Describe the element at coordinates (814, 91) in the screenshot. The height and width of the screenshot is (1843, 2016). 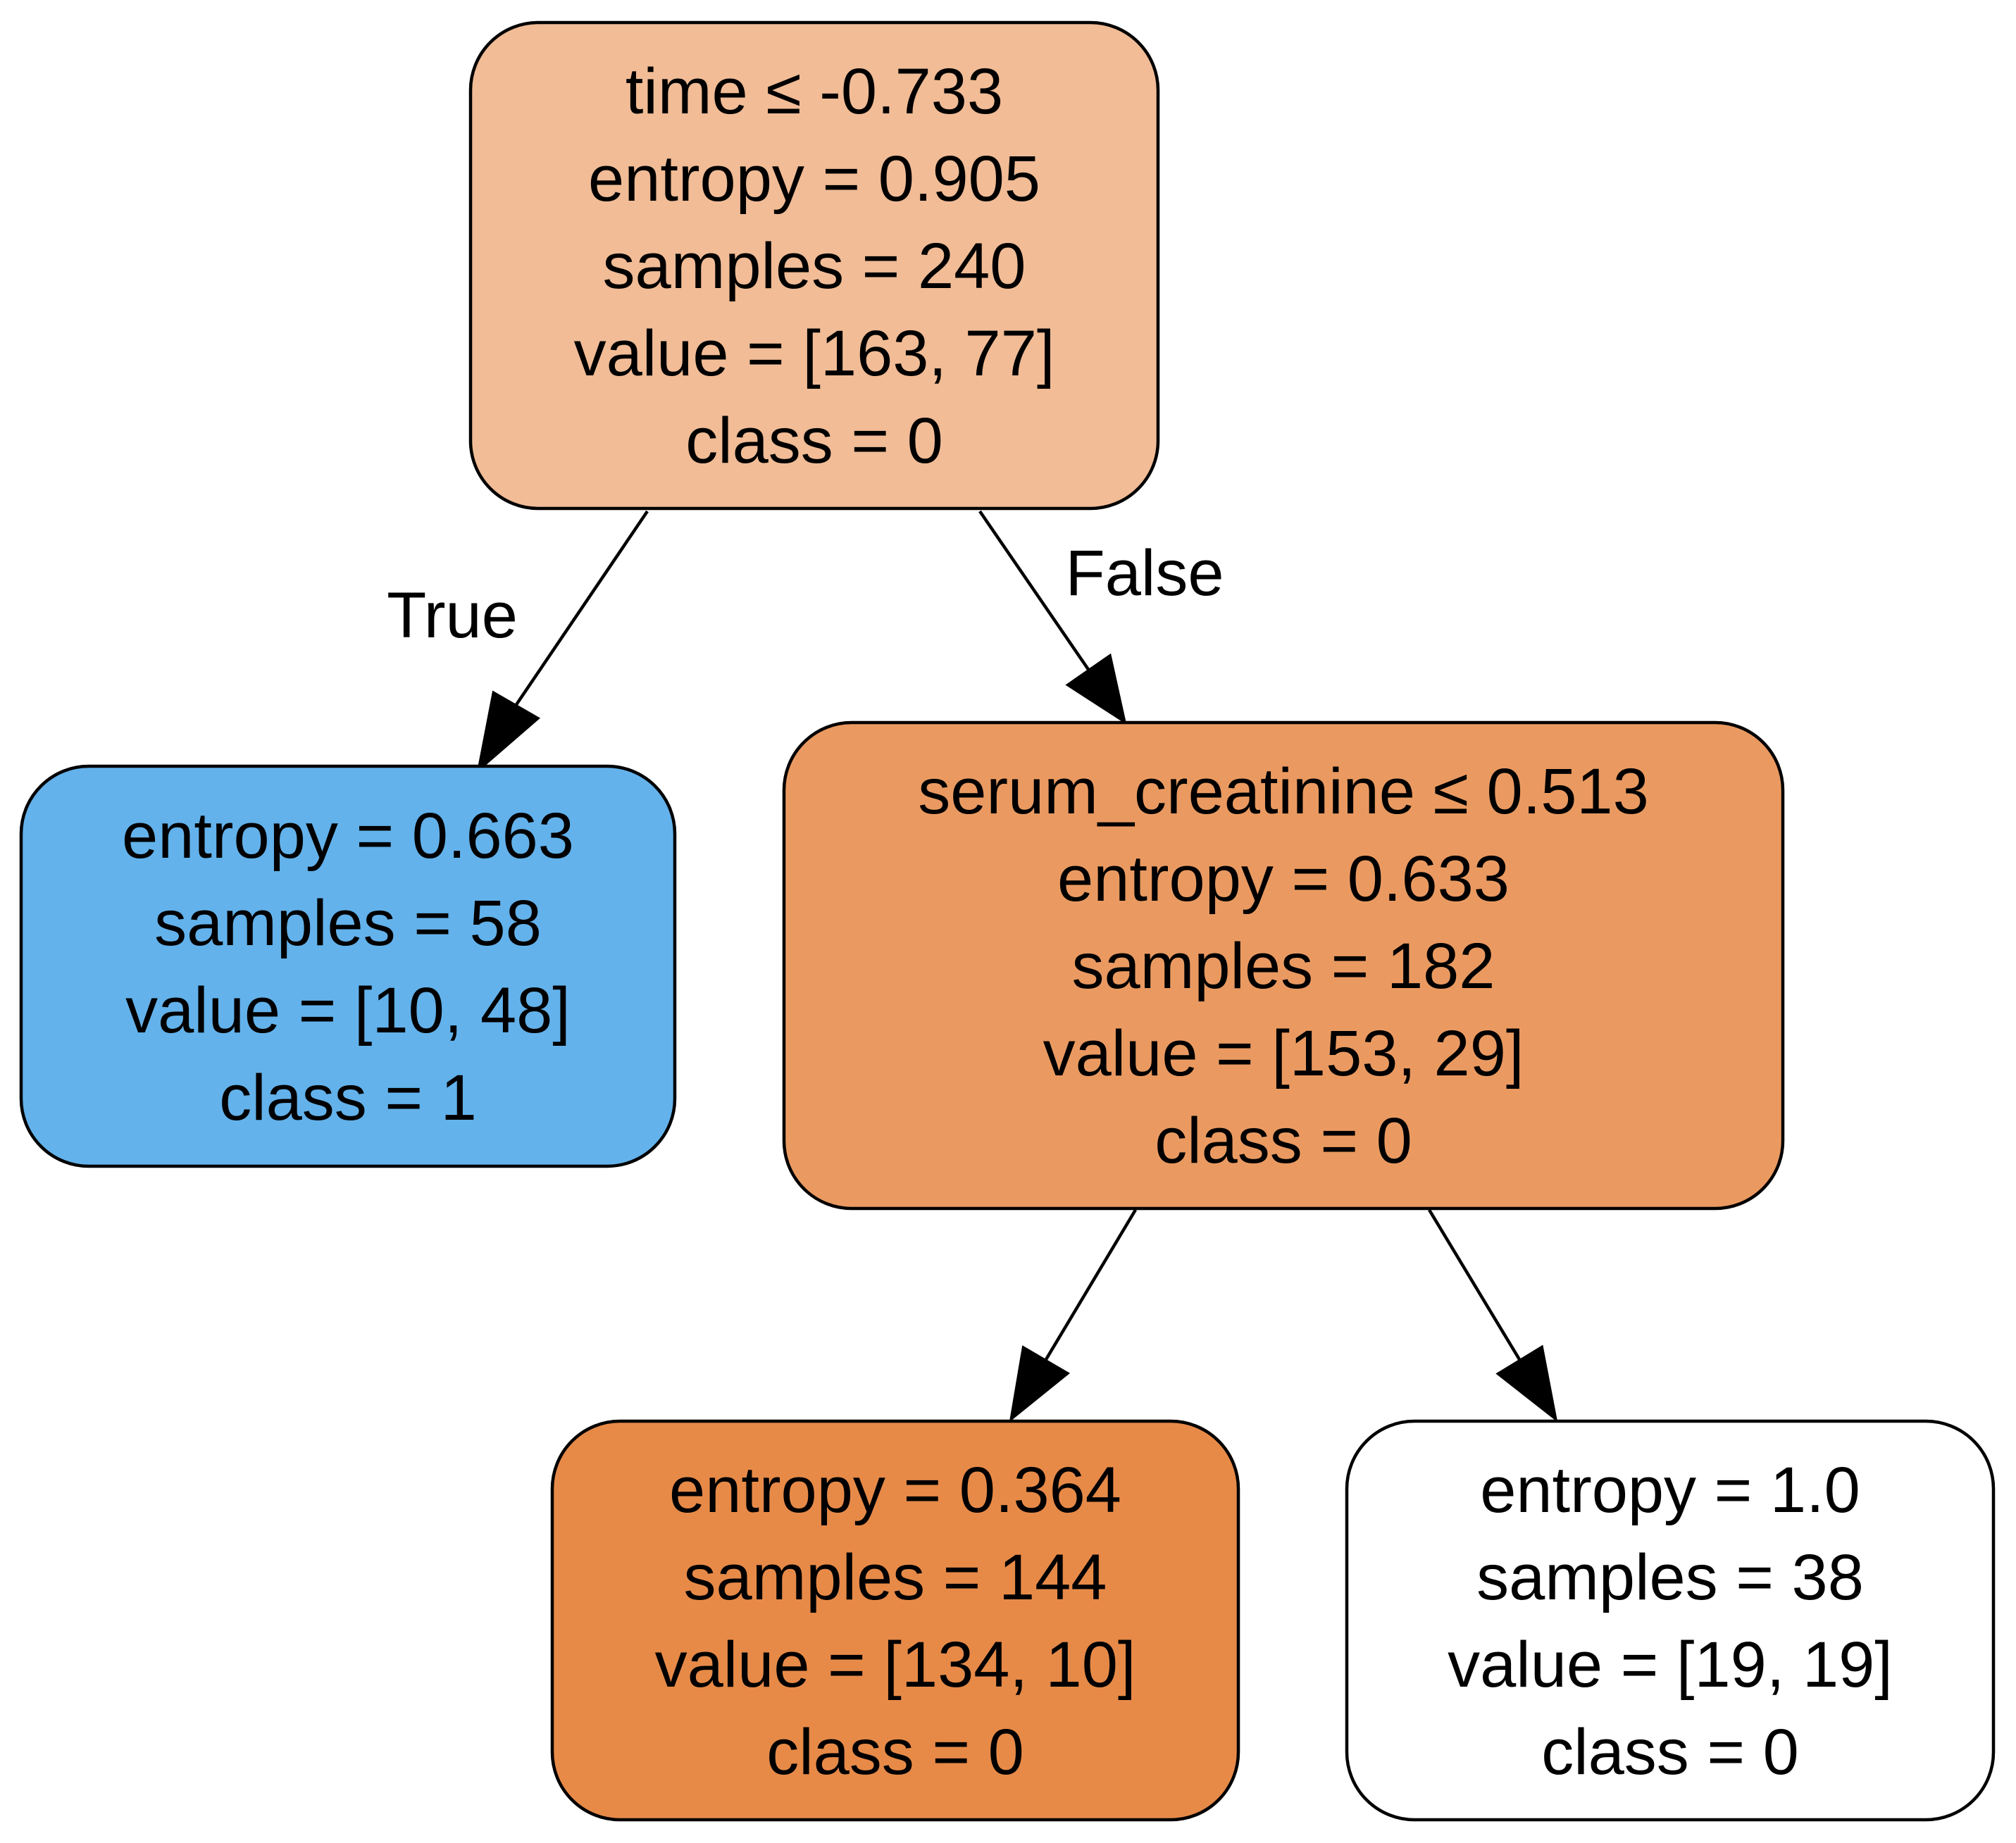
I see `node-line: time ≤ -0.733` at that location.